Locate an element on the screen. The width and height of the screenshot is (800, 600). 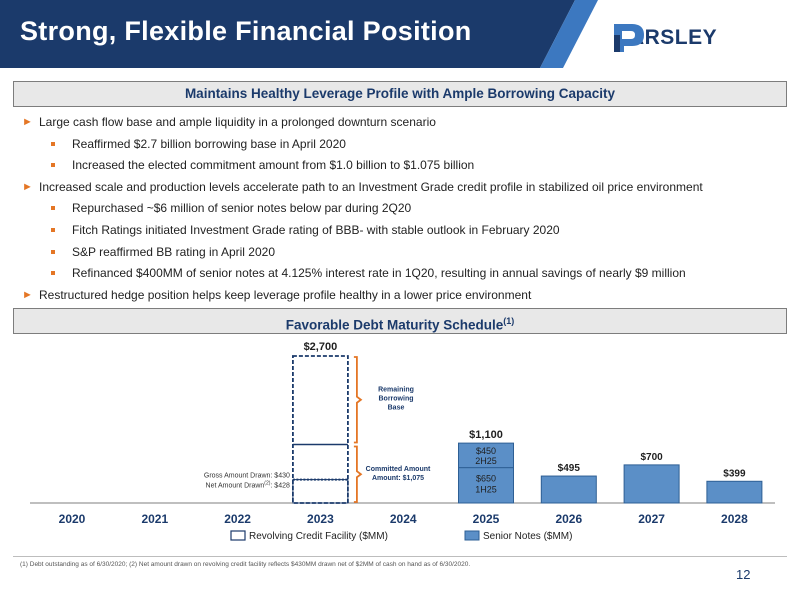
x-tick-label: 2020 is located at coordinates (72, 519).